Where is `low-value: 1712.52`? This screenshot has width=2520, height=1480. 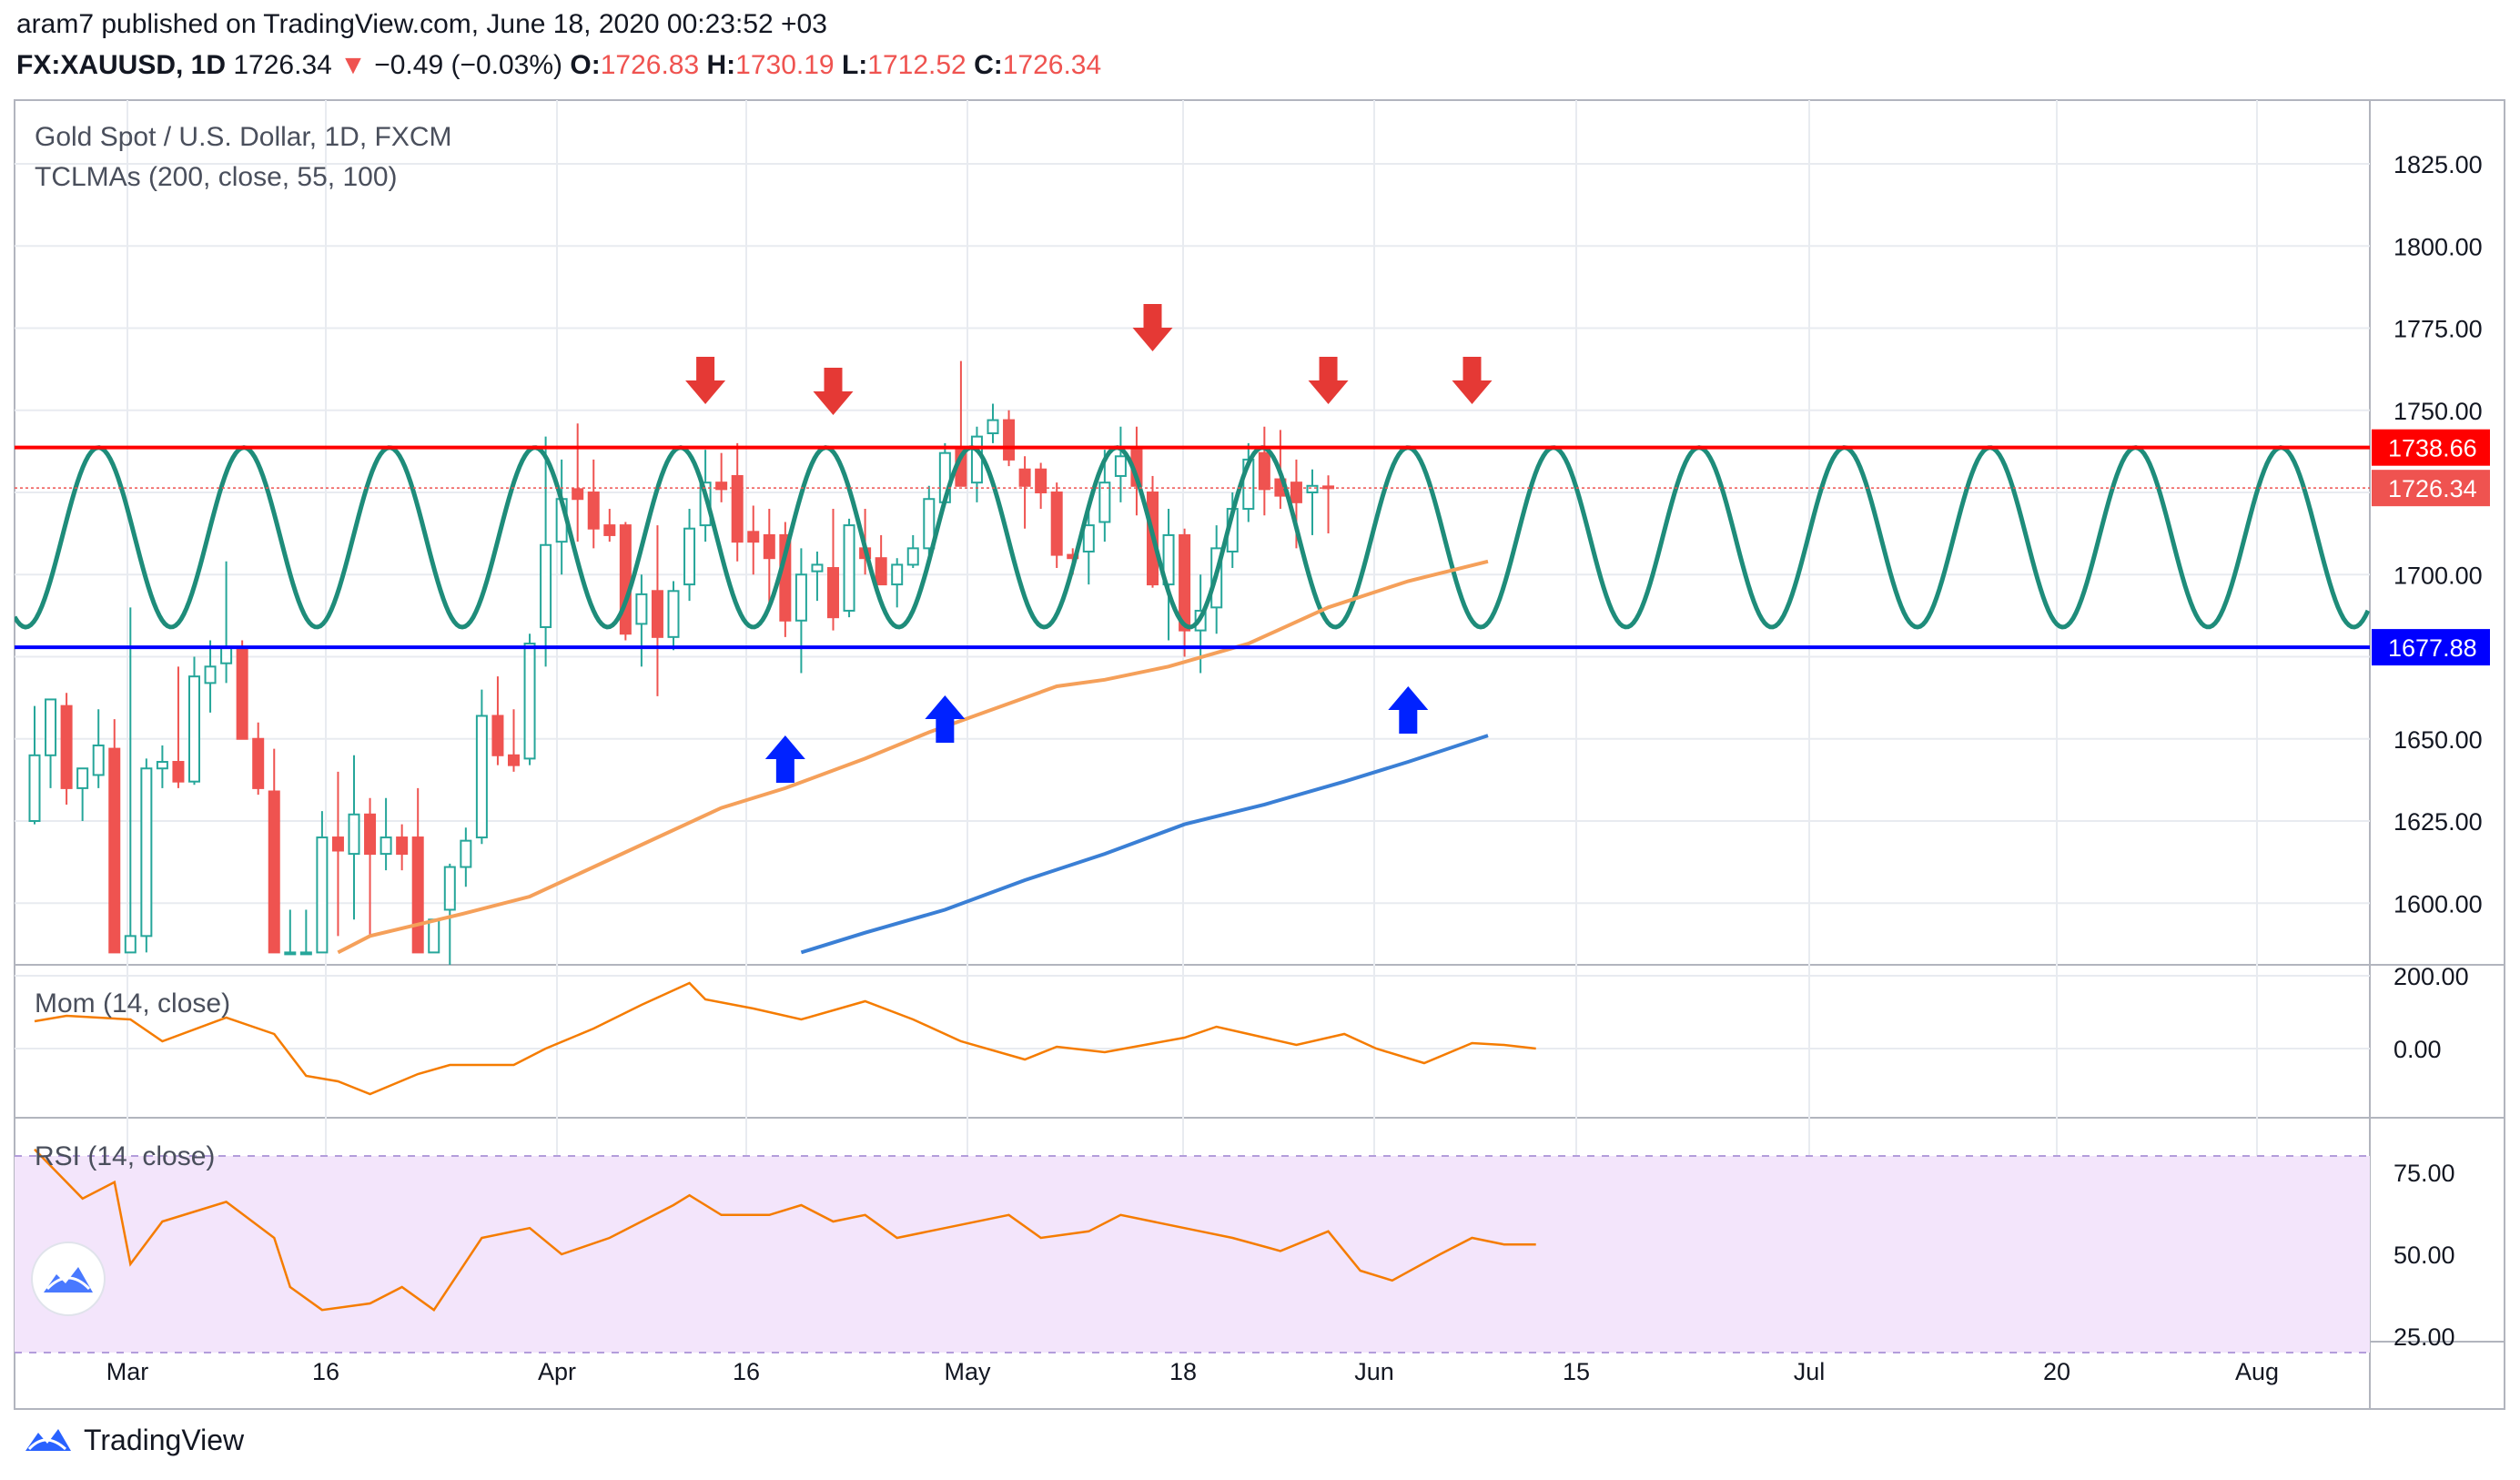
low-value: 1712.52 is located at coordinates (917, 65).